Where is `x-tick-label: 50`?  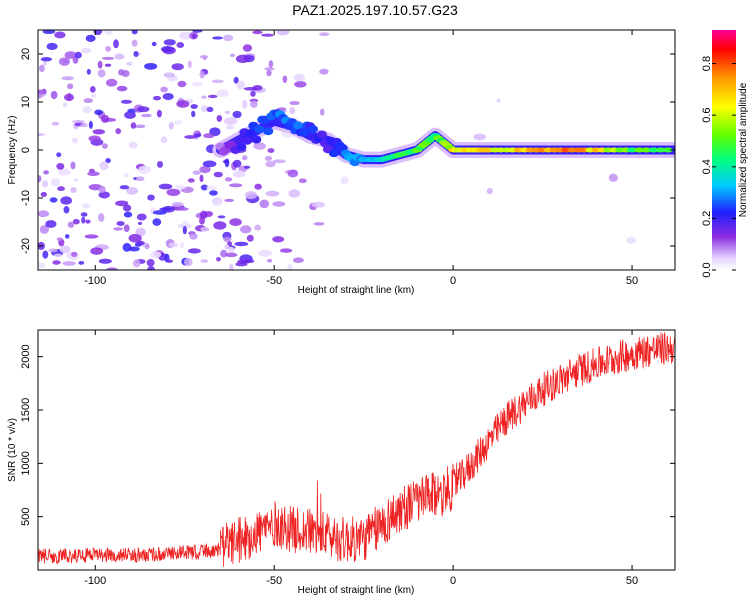 x-tick-label: 50 is located at coordinates (632, 581).